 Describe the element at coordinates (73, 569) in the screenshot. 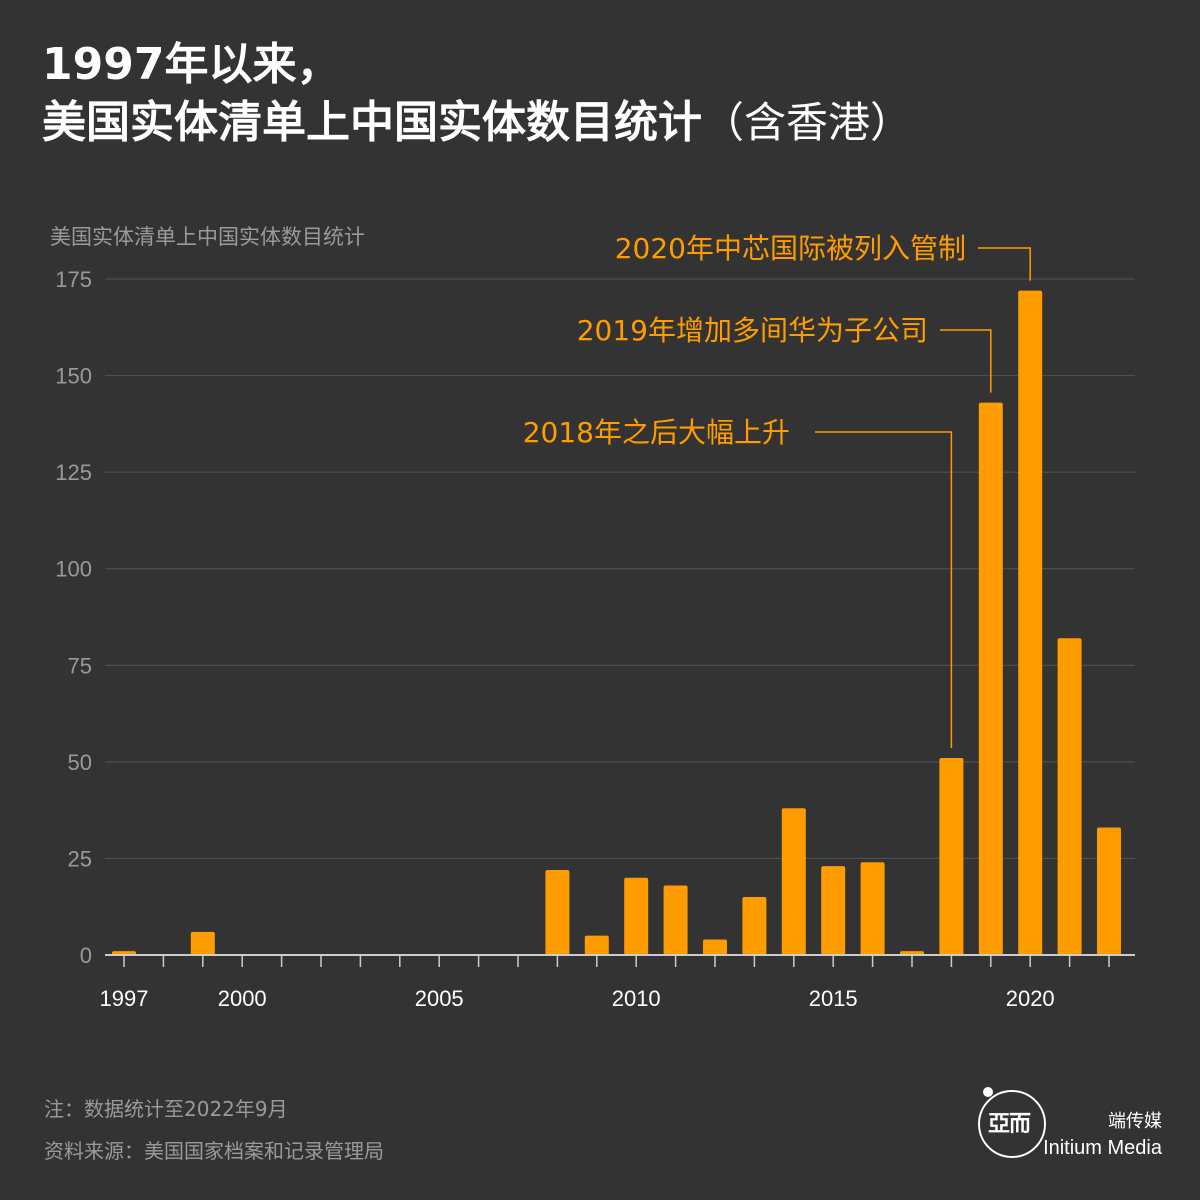

I see `y-tick-label: 100` at that location.